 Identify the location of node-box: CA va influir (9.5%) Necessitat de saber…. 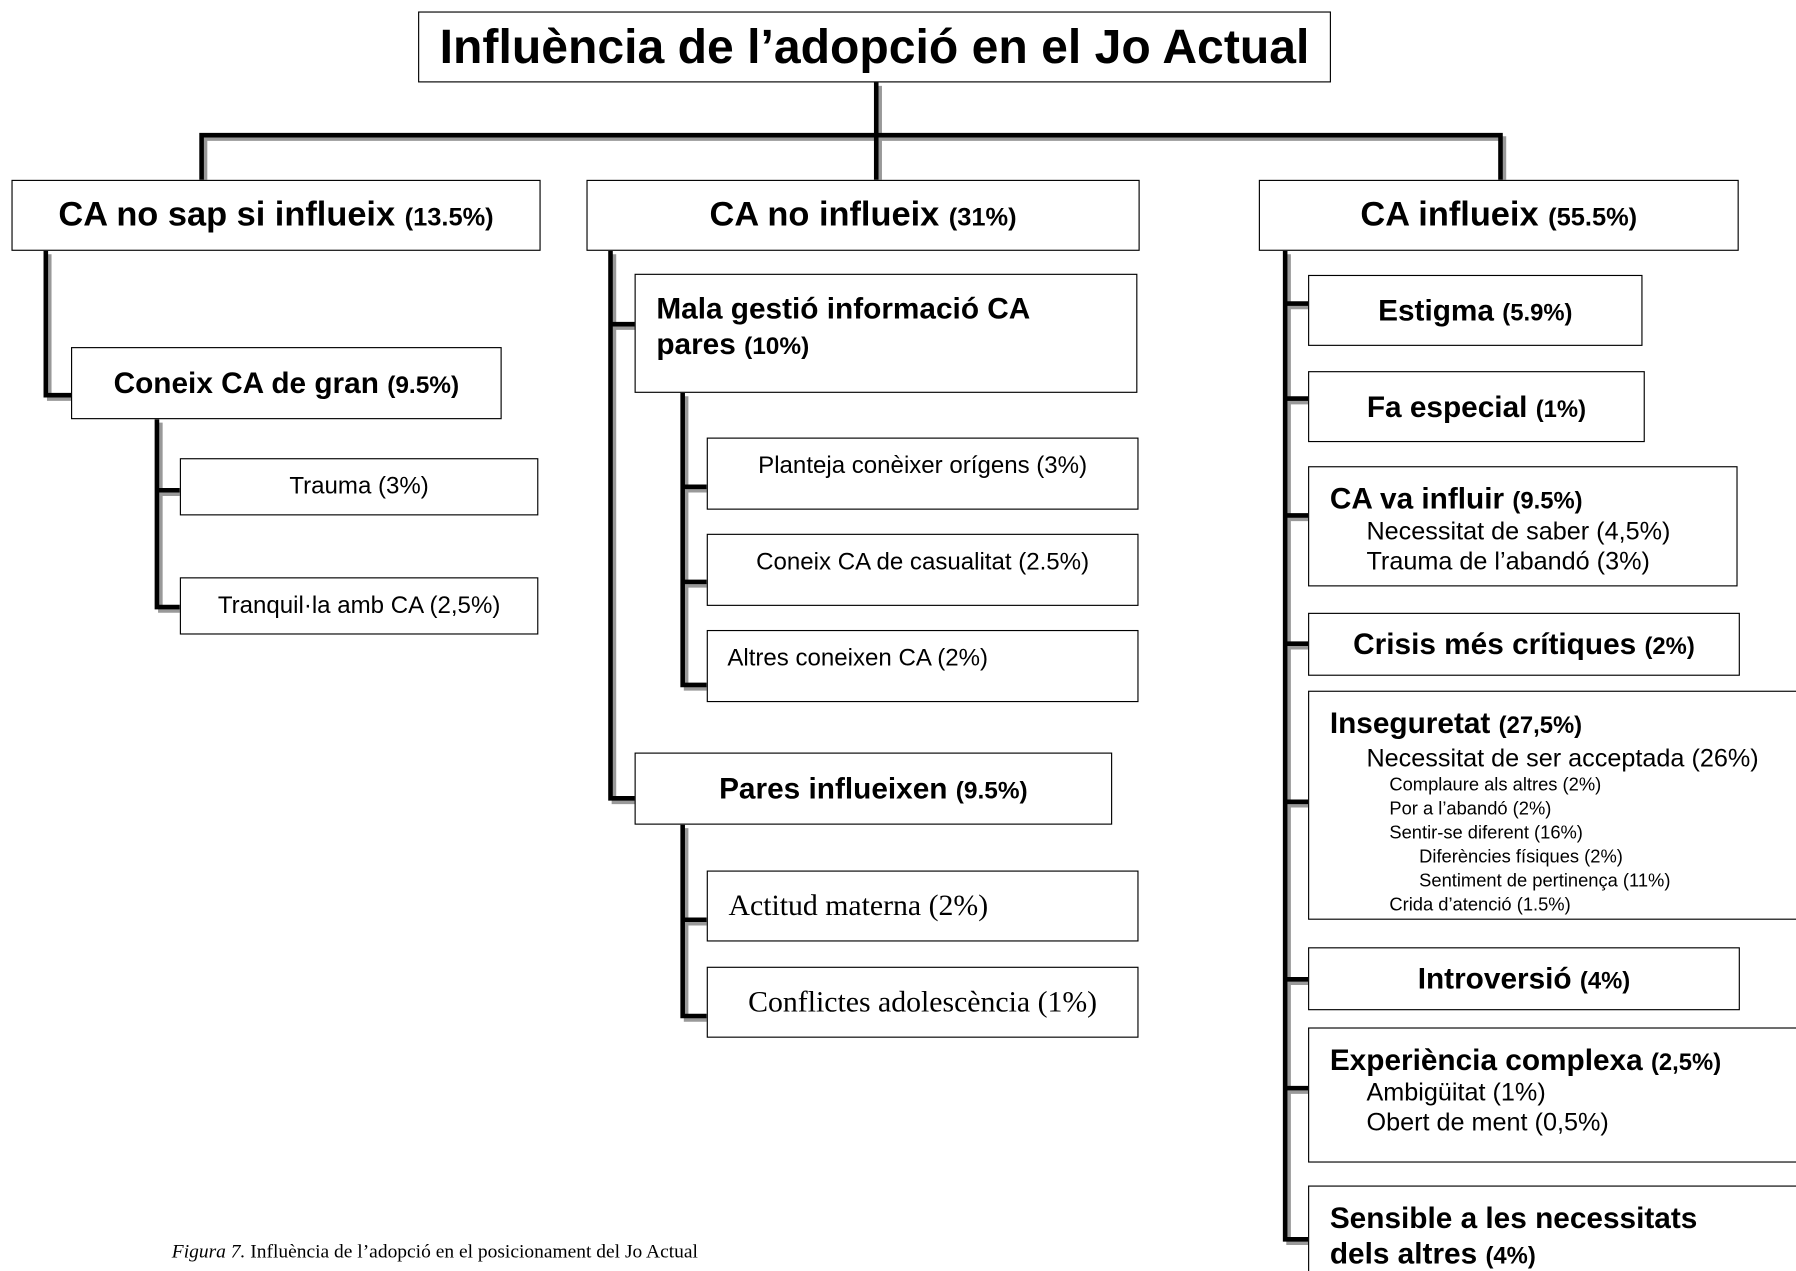
(1523, 526).